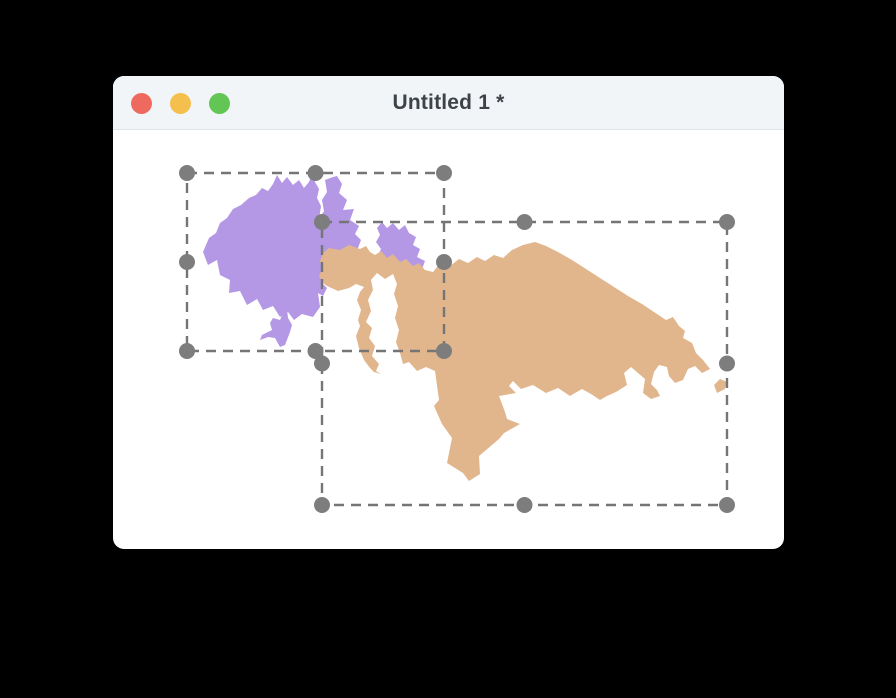 The width and height of the screenshot is (896, 698). I want to click on traffic-lights, so click(180, 103).